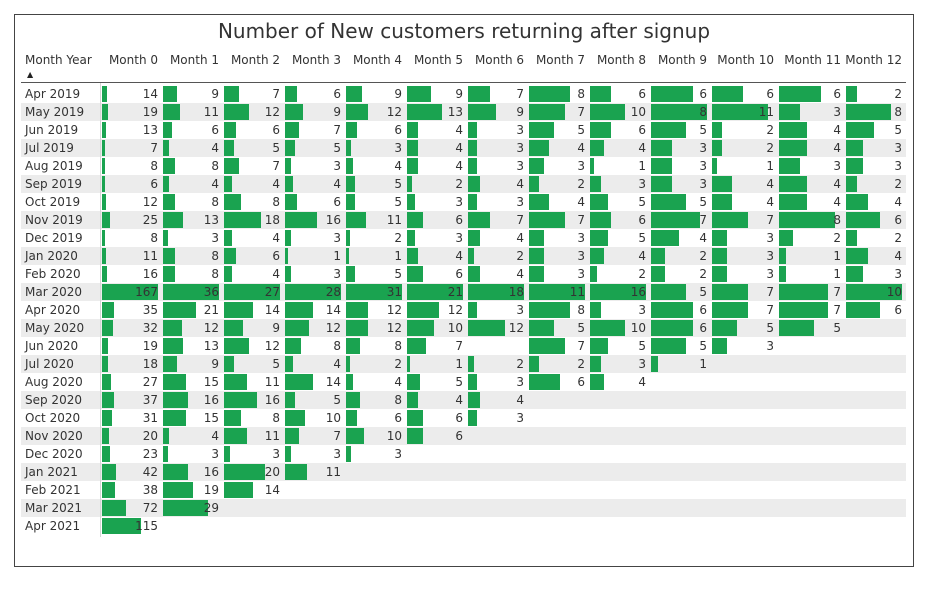  I want to click on cell-value: 15, so click(211, 382).